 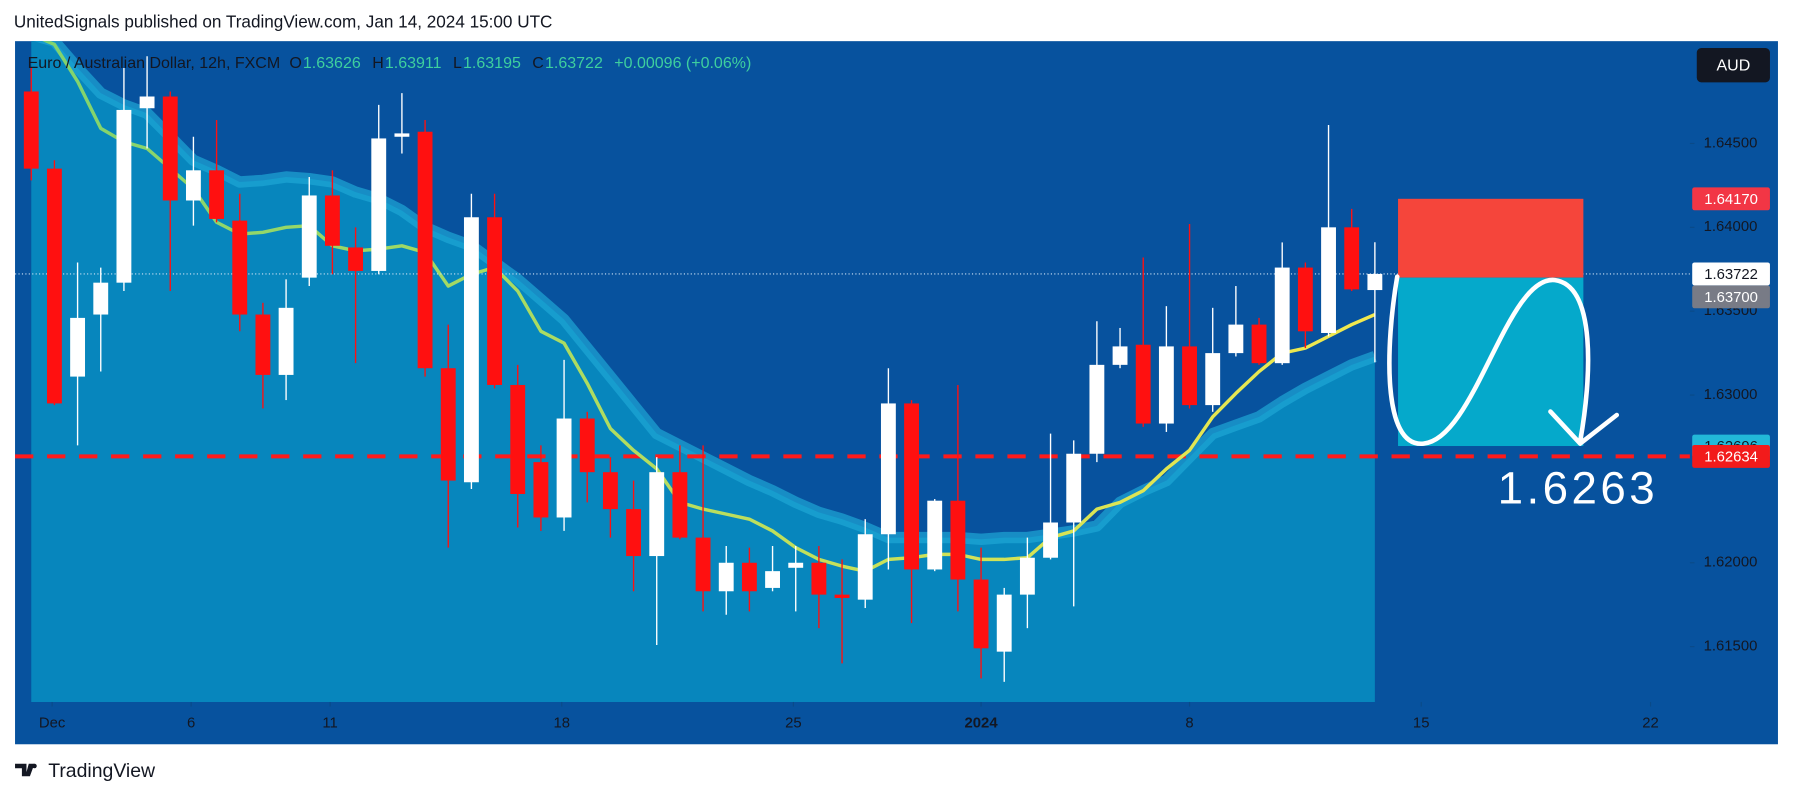 I want to click on x-tick-label: 25, so click(x=793, y=724).